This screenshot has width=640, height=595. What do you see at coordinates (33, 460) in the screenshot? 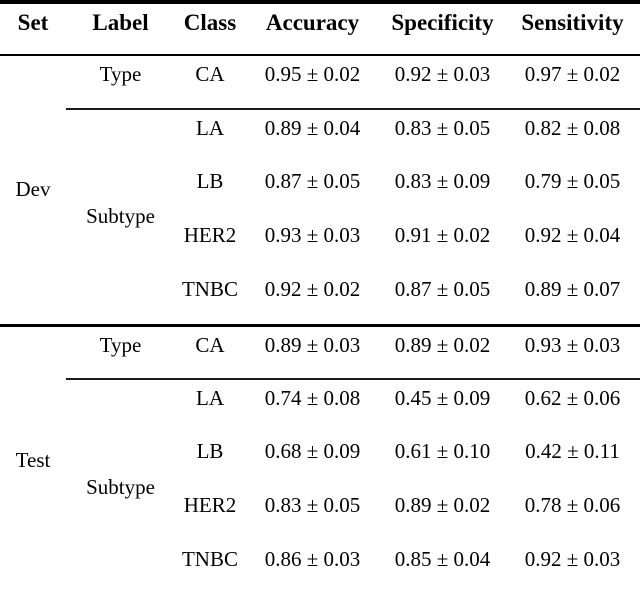
I see `set-cell: Test` at bounding box center [33, 460].